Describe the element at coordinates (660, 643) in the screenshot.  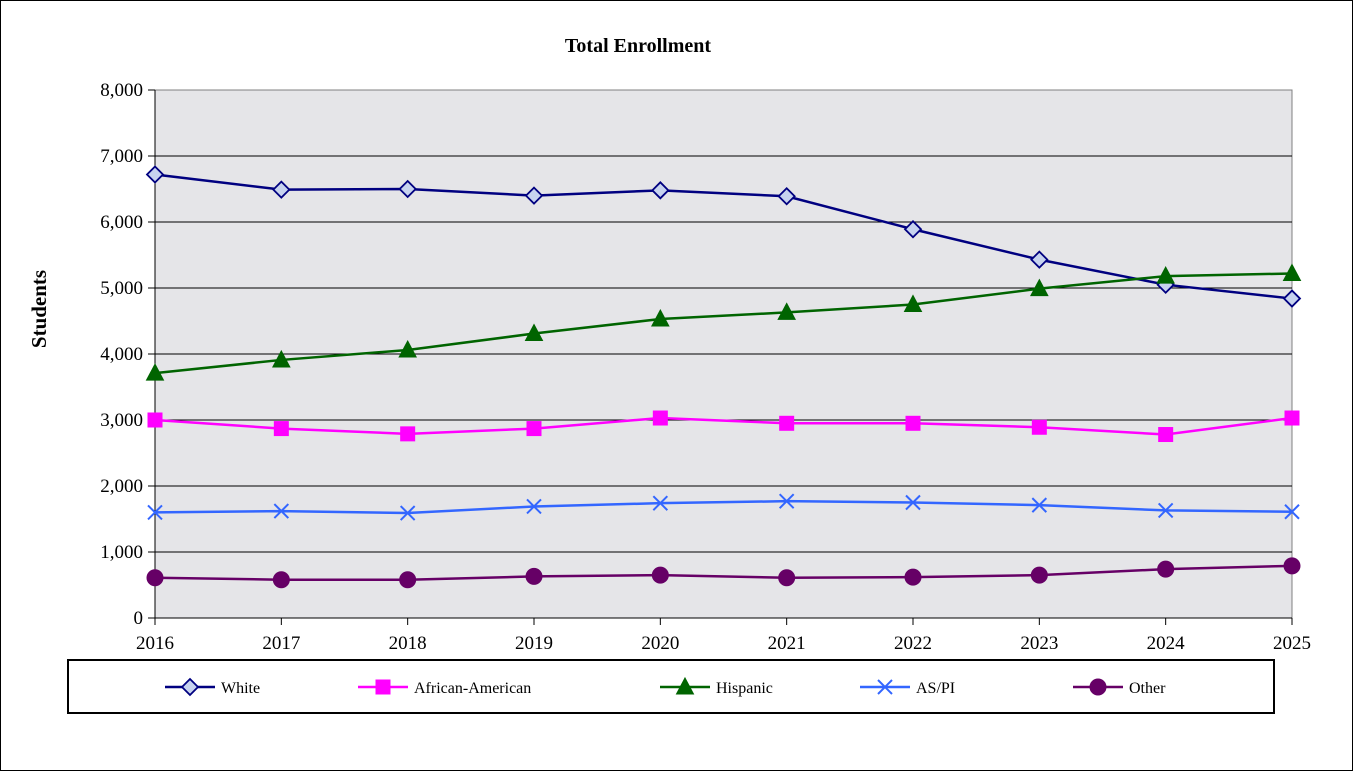
I see `x-tick-label: 2020` at that location.